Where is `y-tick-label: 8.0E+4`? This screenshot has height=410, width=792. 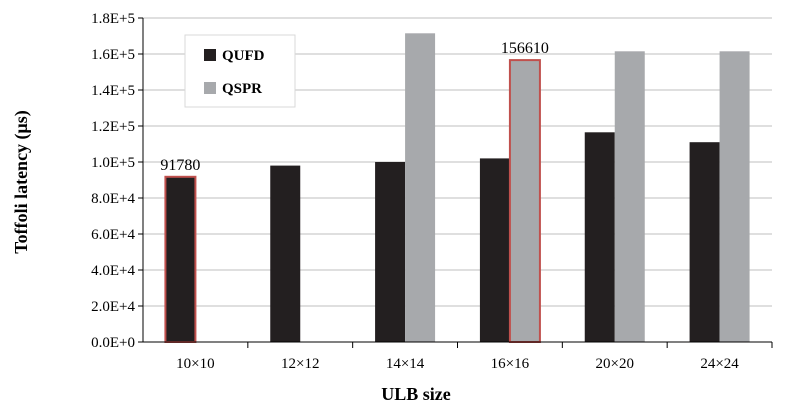 y-tick-label: 8.0E+4 is located at coordinates (113, 199).